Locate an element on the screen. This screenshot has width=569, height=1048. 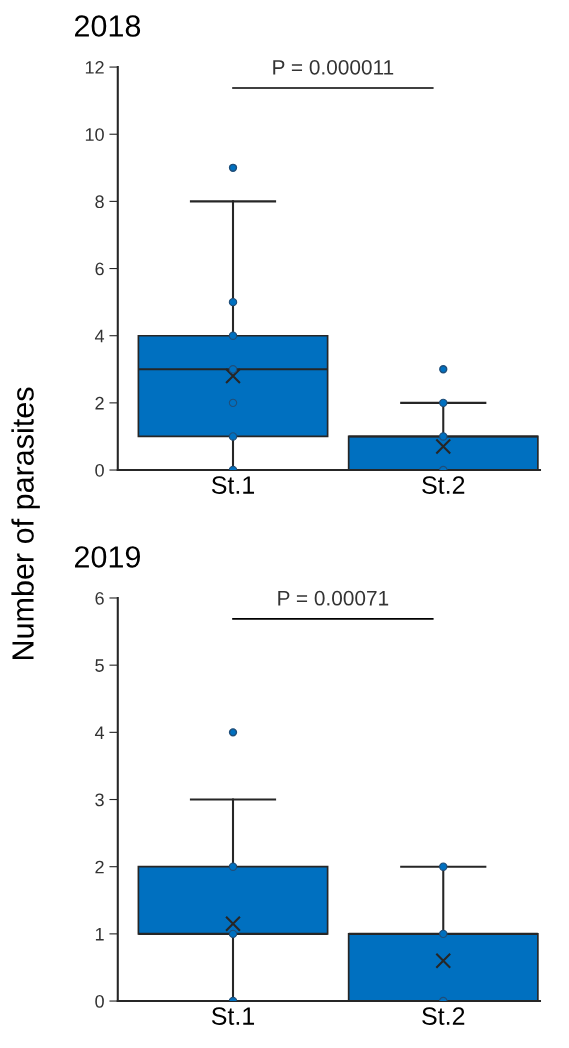
y-tick-label: 12 is located at coordinates (94, 67).